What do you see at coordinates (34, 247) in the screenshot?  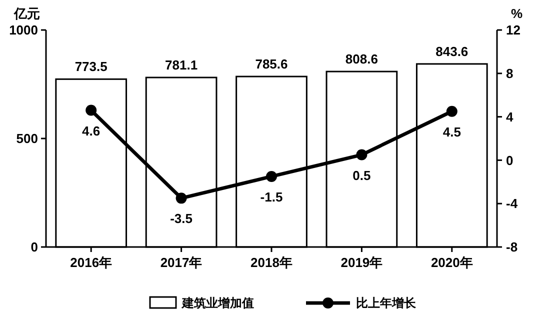 I see `y-tick-label: 0` at bounding box center [34, 247].